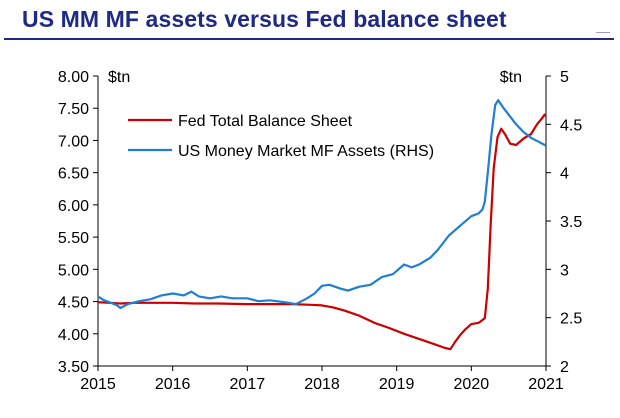 This screenshot has height=418, width=620. What do you see at coordinates (73, 206) in the screenshot?
I see `left-tick-label: 6.00` at bounding box center [73, 206].